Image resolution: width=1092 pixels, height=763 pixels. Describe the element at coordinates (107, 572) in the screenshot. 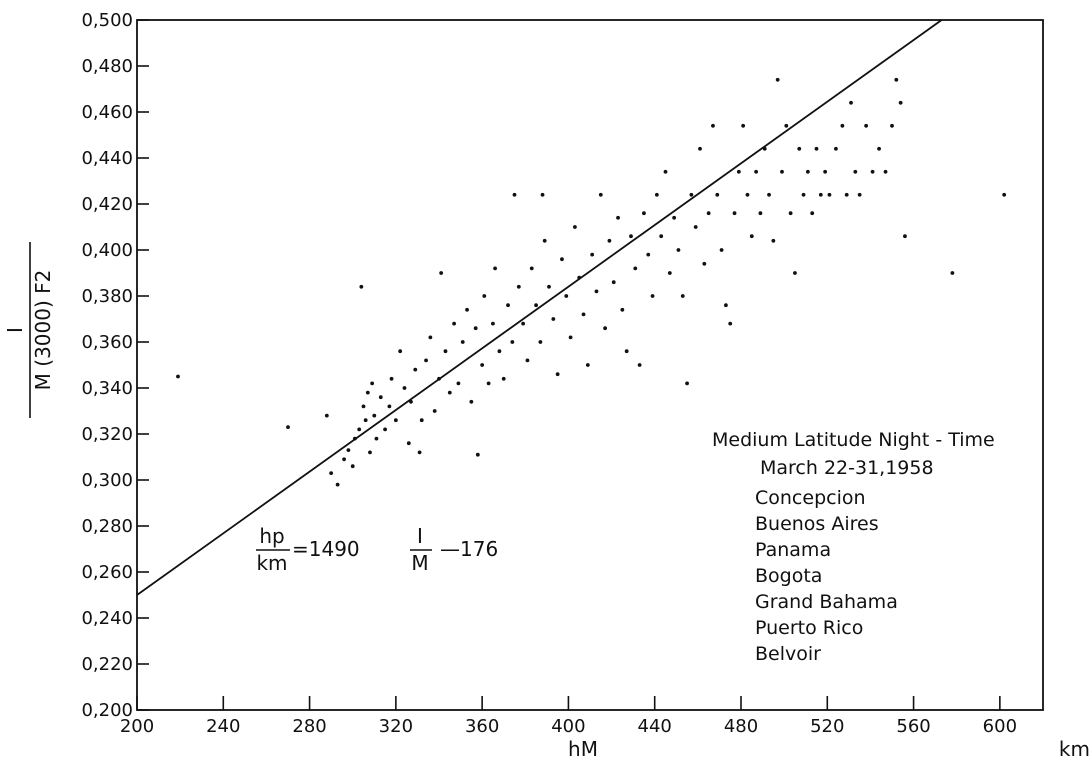

I see `y-tick-label: 0,260` at that location.